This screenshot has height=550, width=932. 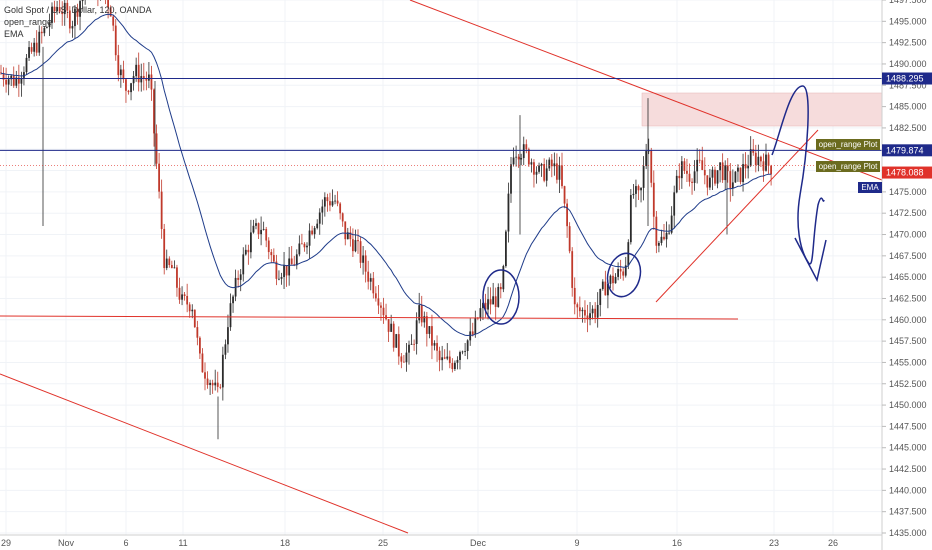 I want to click on x-tick-label: 6, so click(x=125, y=543).